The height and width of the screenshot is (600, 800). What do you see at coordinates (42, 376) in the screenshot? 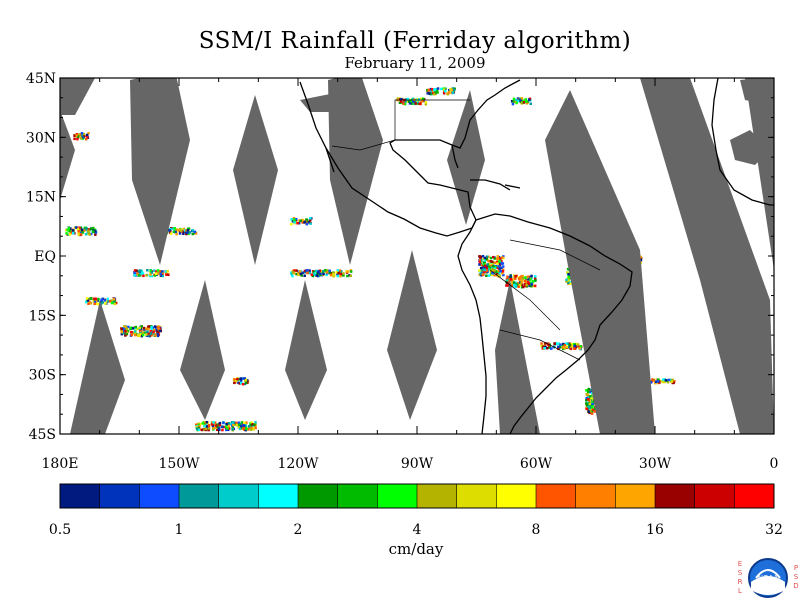
I see `lat-label: 30S` at bounding box center [42, 376].